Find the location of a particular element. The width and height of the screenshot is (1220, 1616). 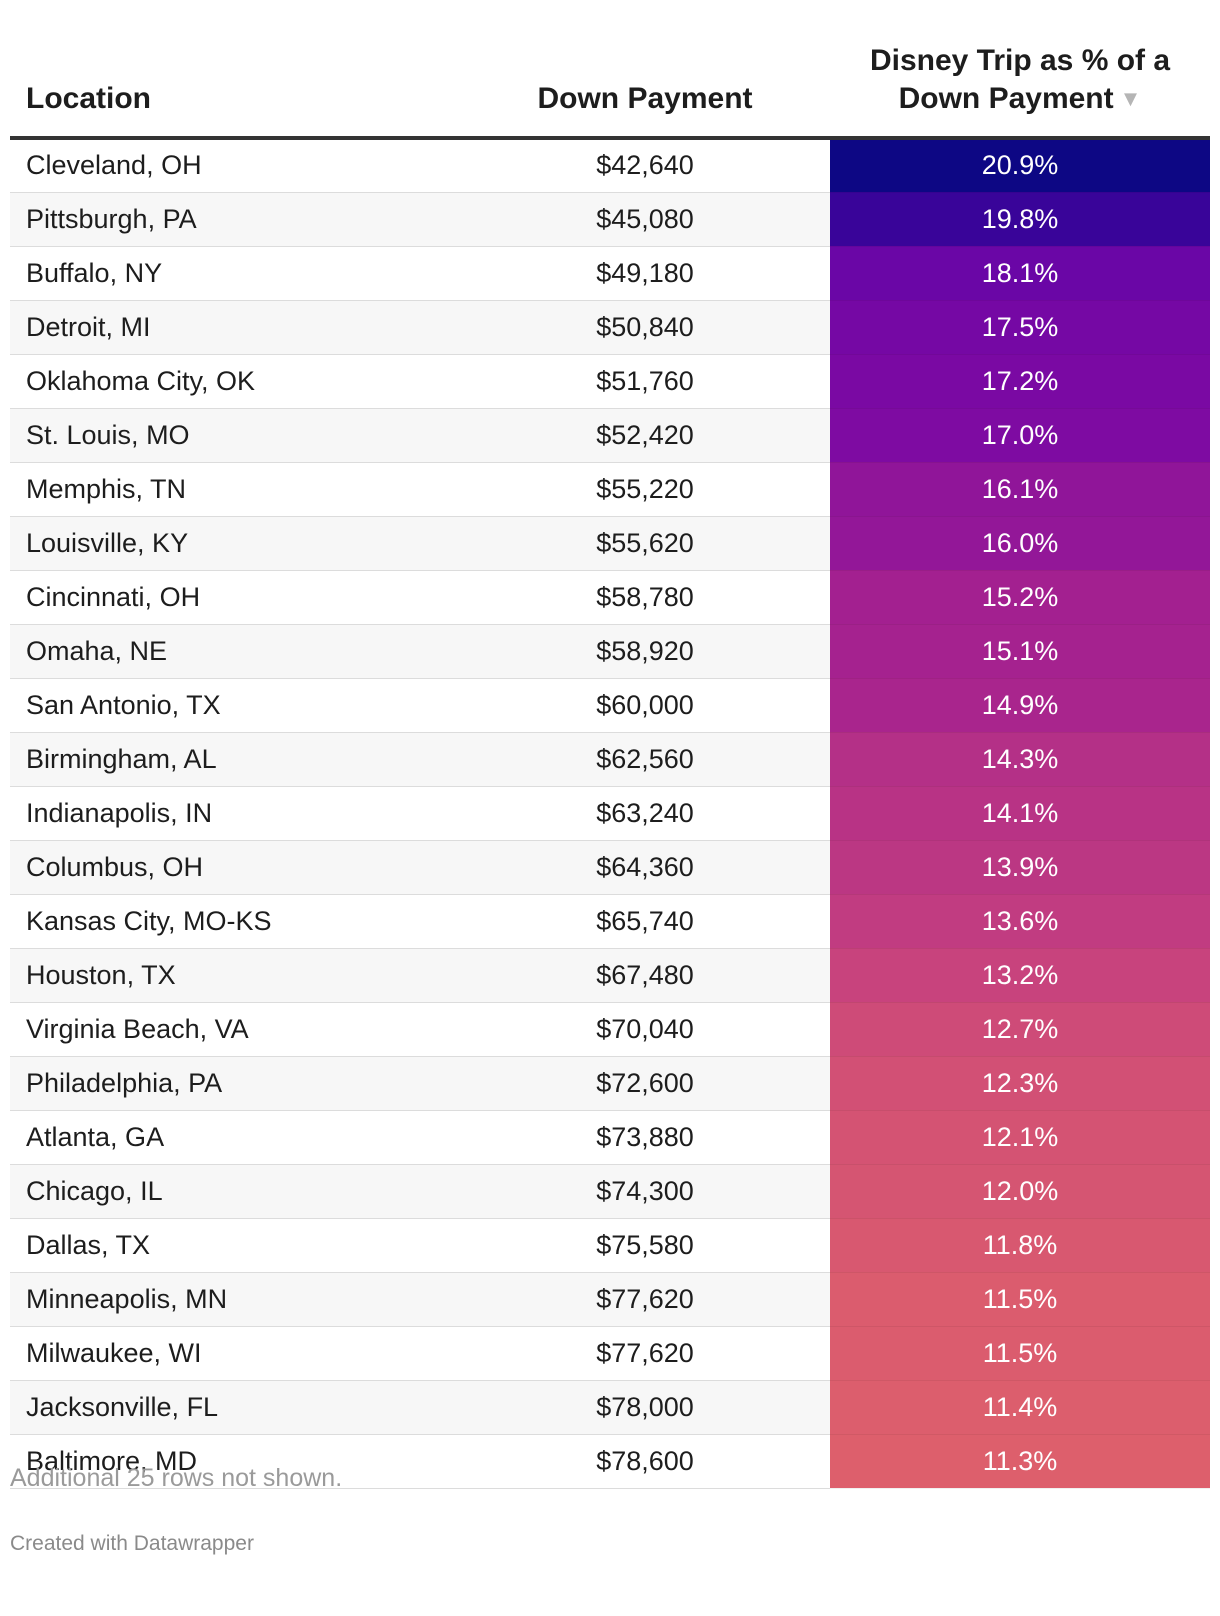

cell-disney-pct-heatmap: 14.3% is located at coordinates (1020, 759).